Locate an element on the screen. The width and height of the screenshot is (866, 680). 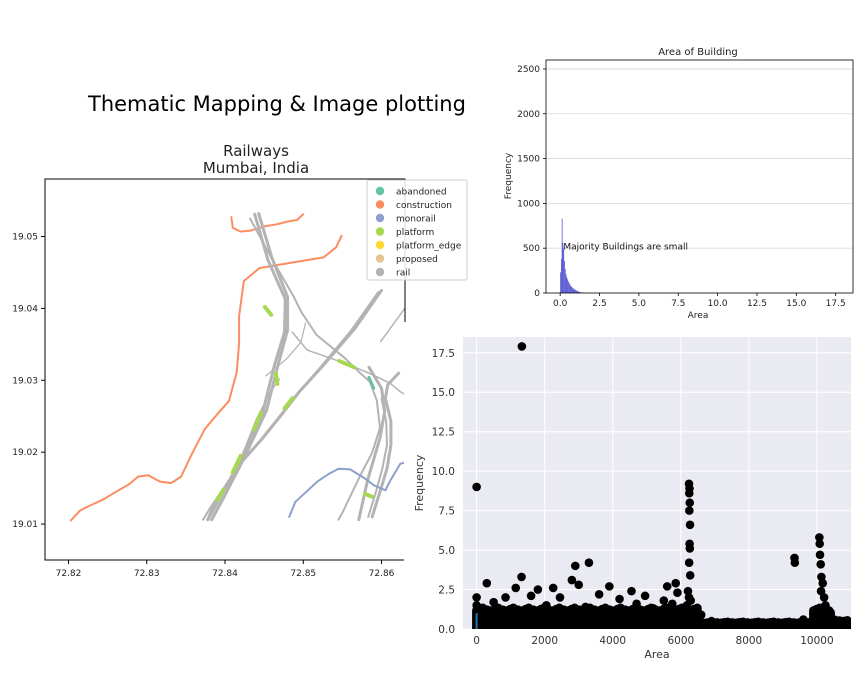
scatter-ytick-label: 2.5 is located at coordinates (446, 591).